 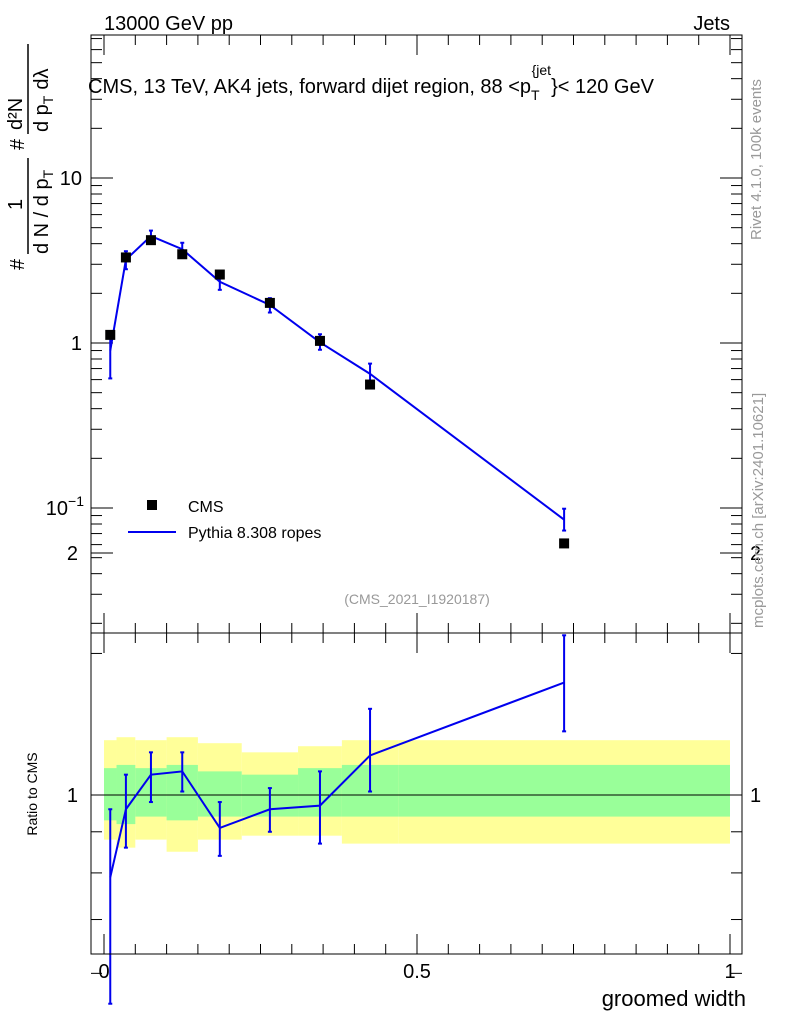 What do you see at coordinates (729, 972) in the screenshot?
I see `x-tick-label: 1` at bounding box center [729, 972].